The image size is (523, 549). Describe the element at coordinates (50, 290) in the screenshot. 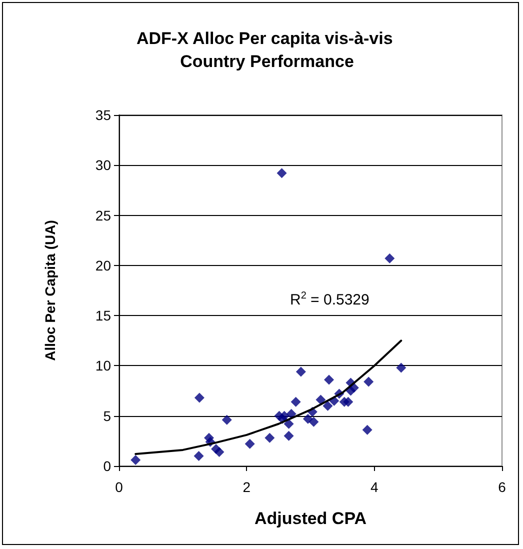

I see `y-axis-title: Alloc Per Capita (UA)` at that location.